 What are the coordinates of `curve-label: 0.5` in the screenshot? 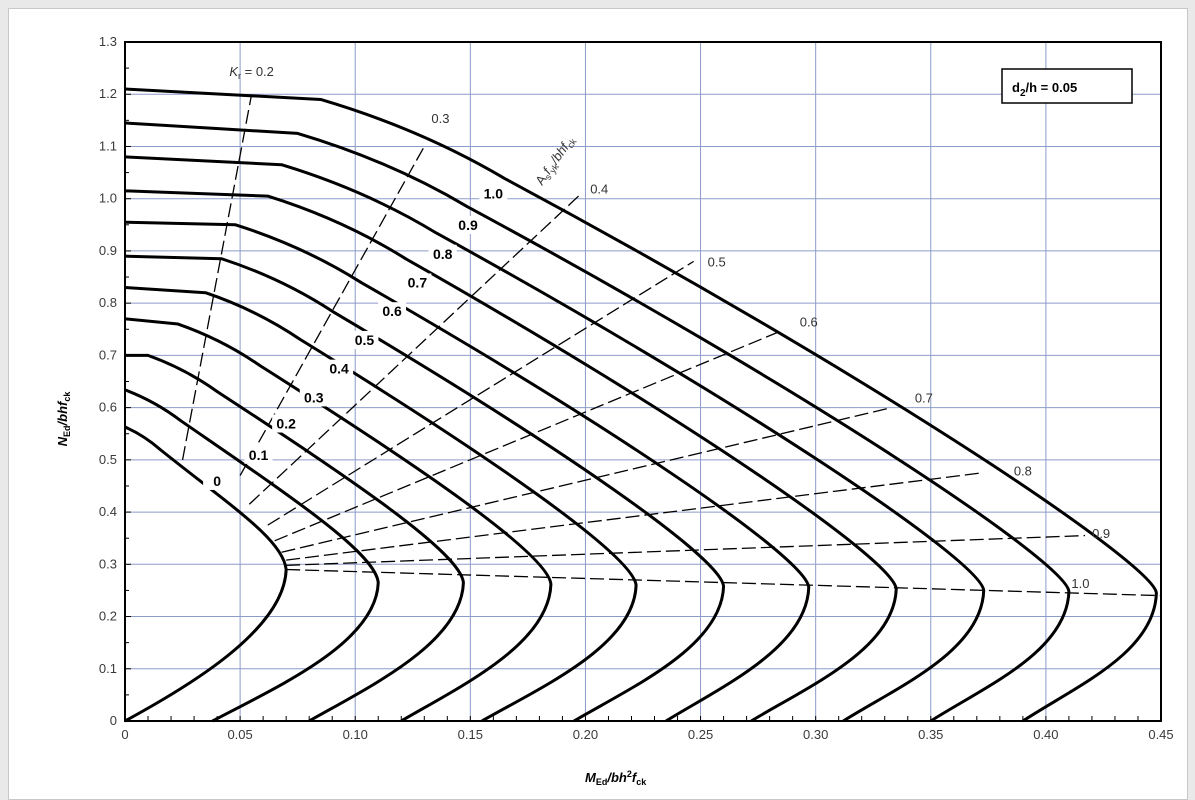 It's located at (365, 340).